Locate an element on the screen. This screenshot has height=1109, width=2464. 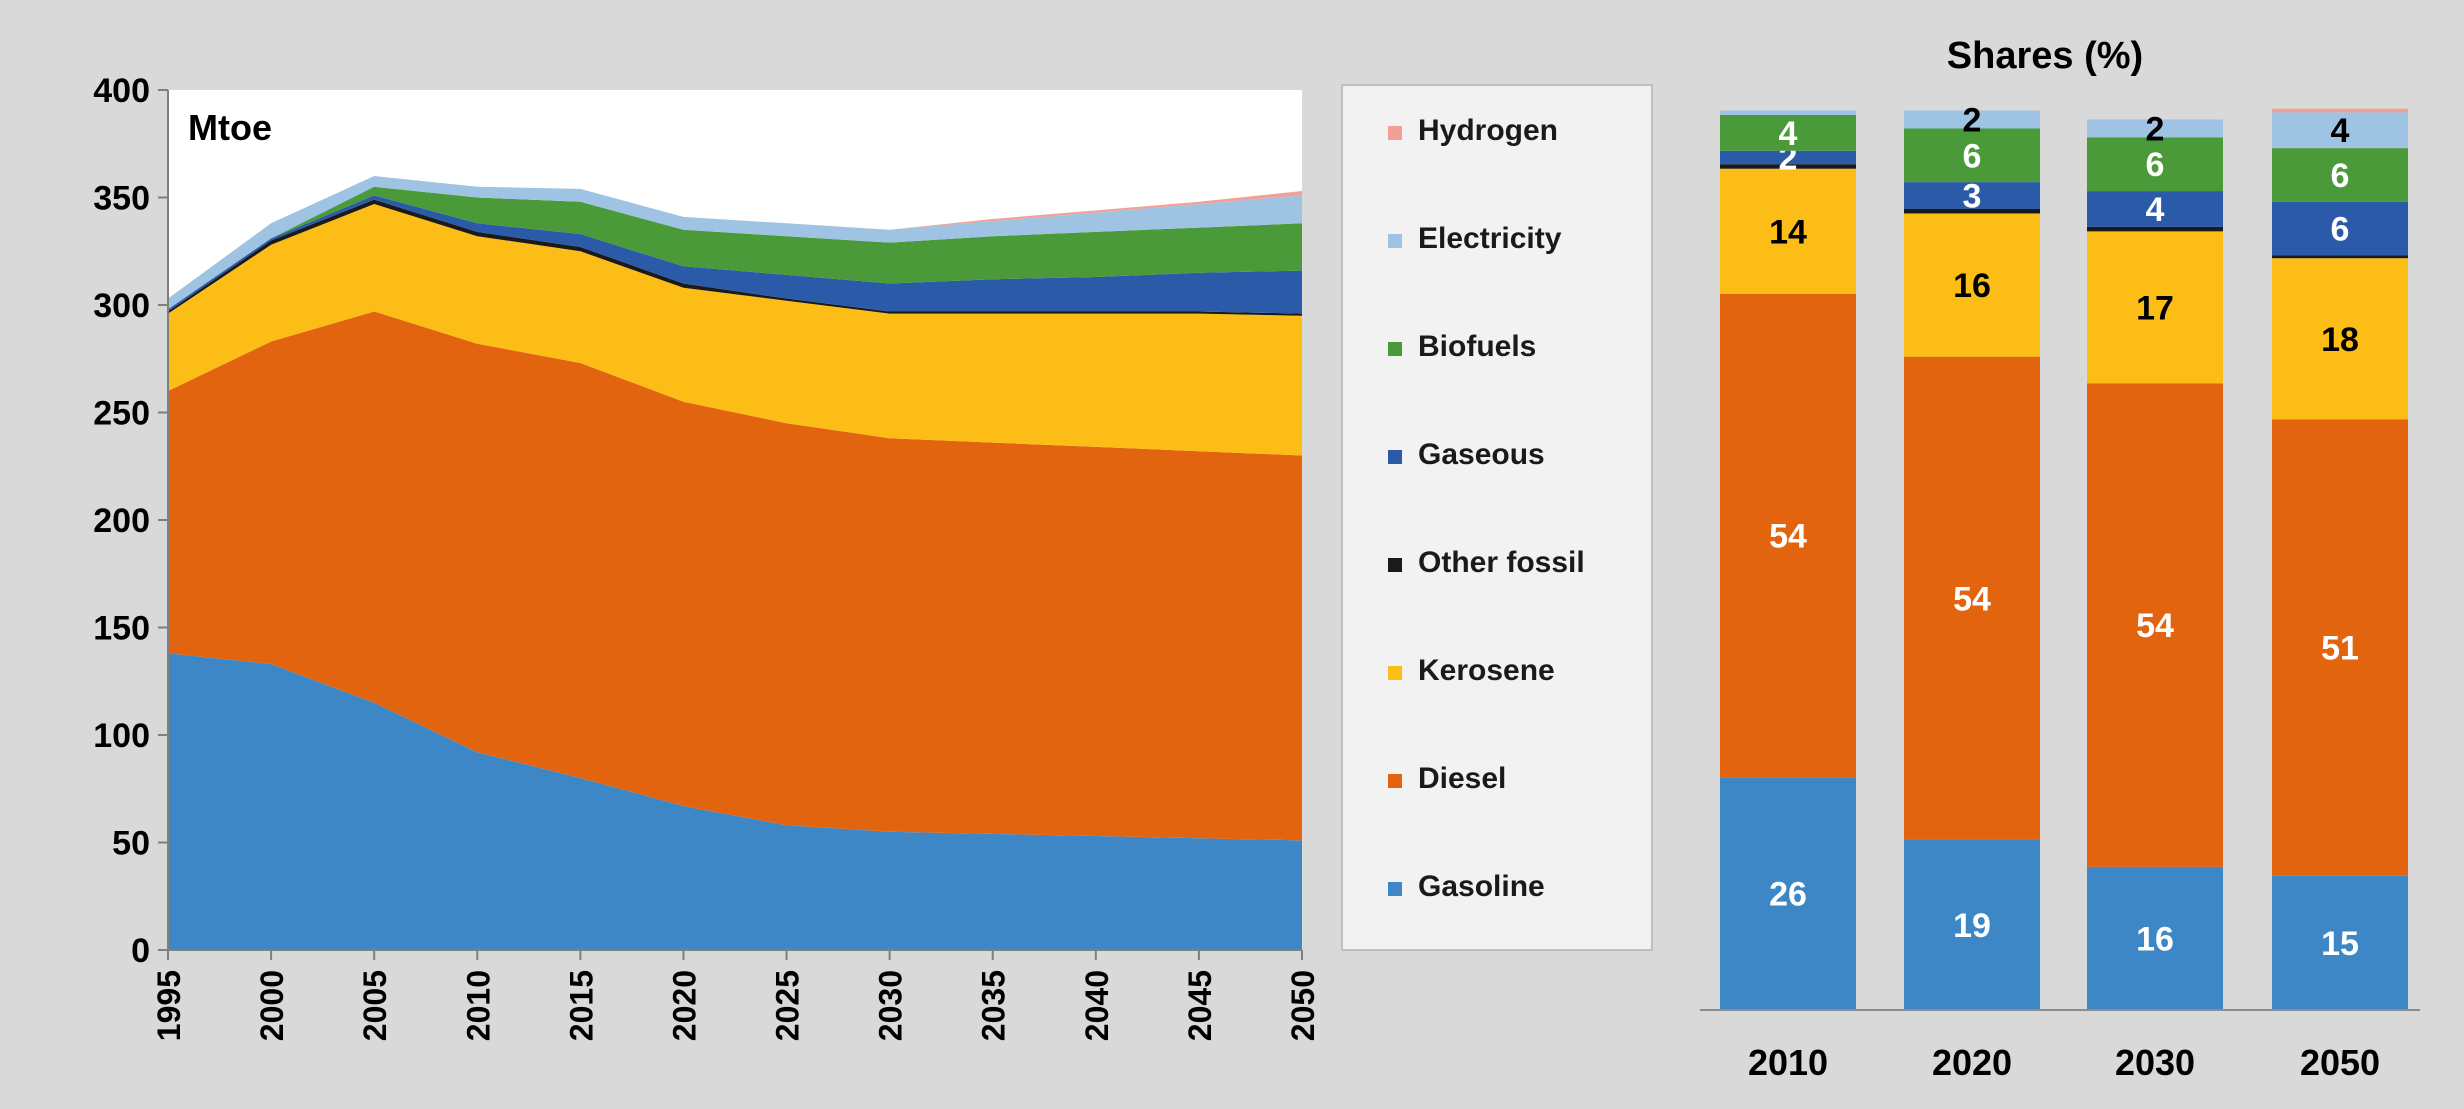
bar-label-gasoline-2030: 16 is located at coordinates (2155, 939).